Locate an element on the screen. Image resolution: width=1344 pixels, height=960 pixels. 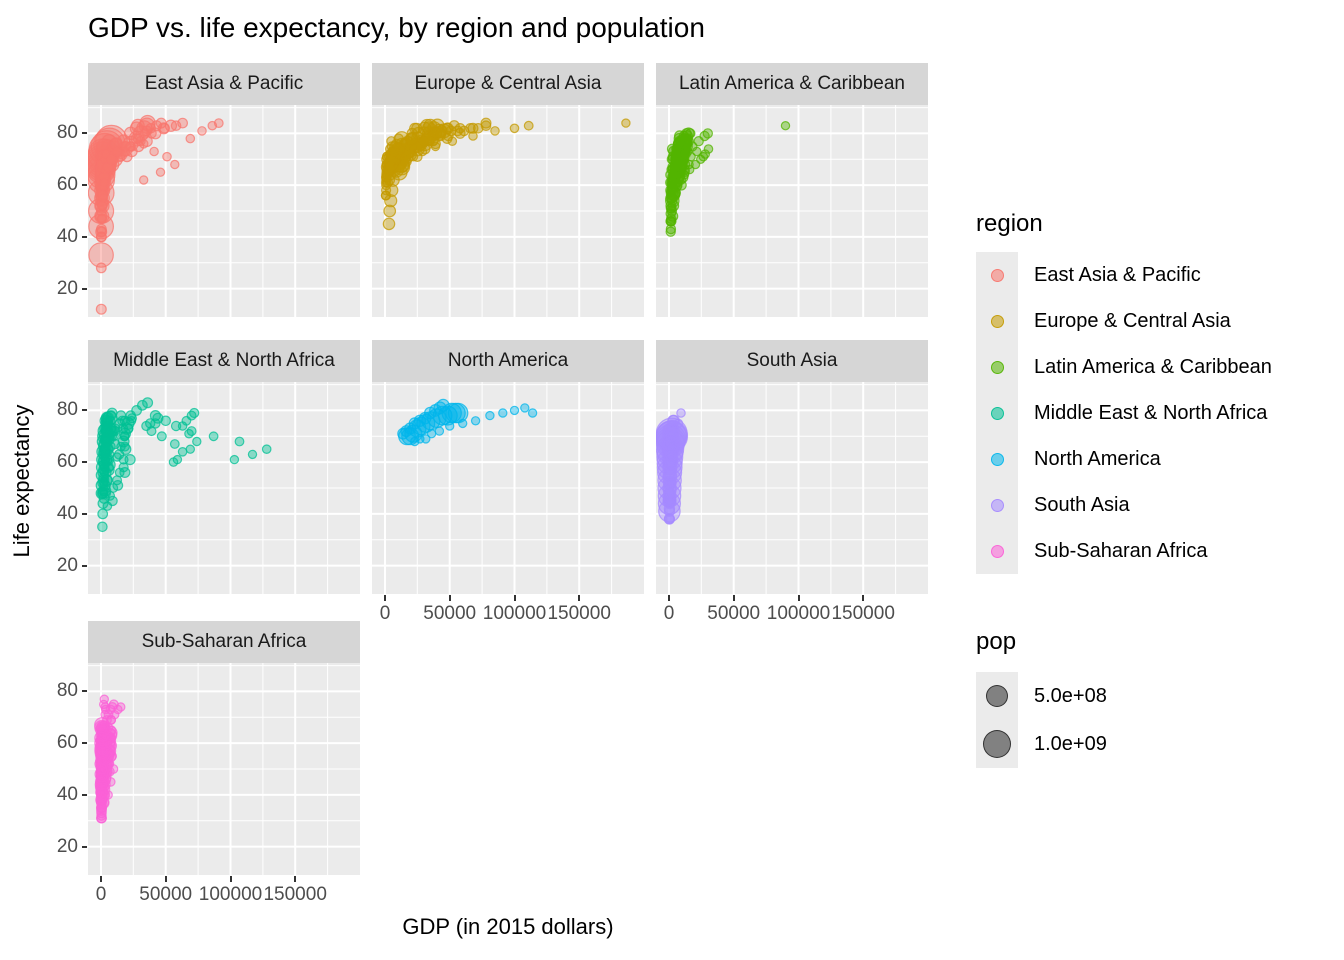
region-legend-label: Sub-Saharan Africa is located at coordinates (1121, 550).